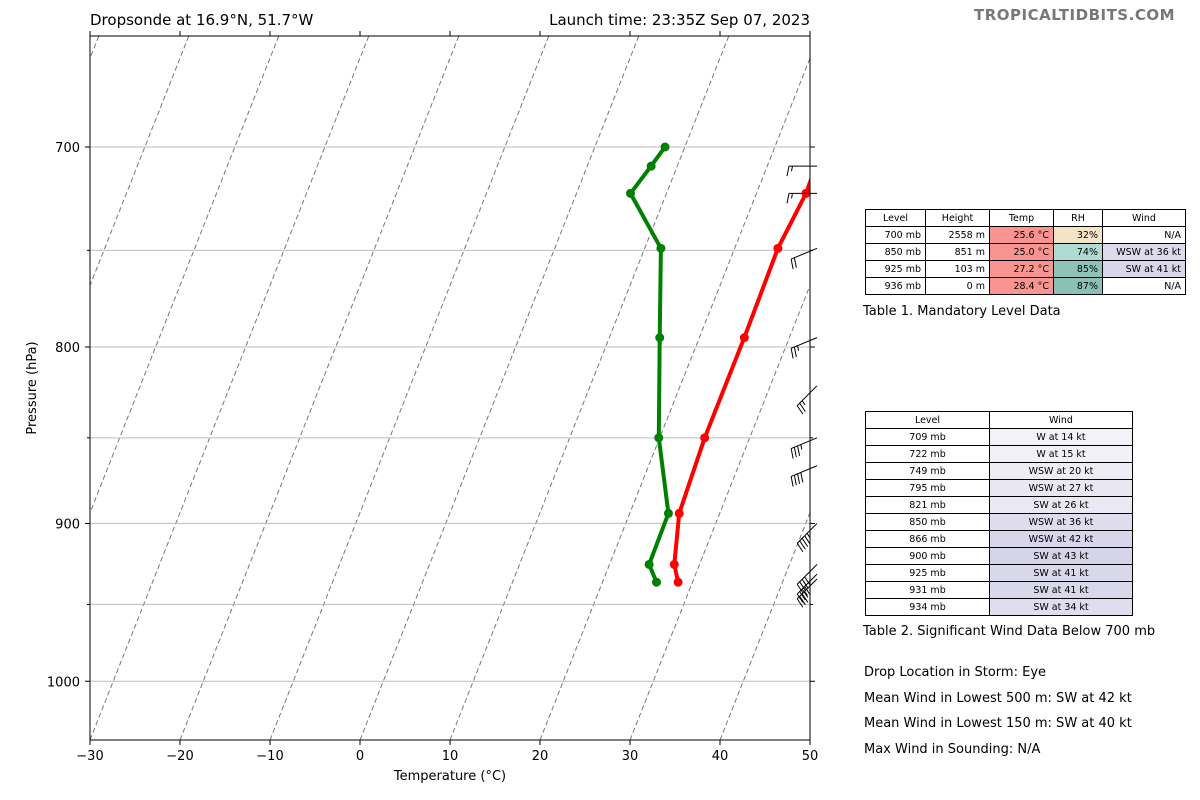  Describe the element at coordinates (962, 311) in the screenshot. I see `table1-caption: Table 1. Mandatory Level Data` at that location.